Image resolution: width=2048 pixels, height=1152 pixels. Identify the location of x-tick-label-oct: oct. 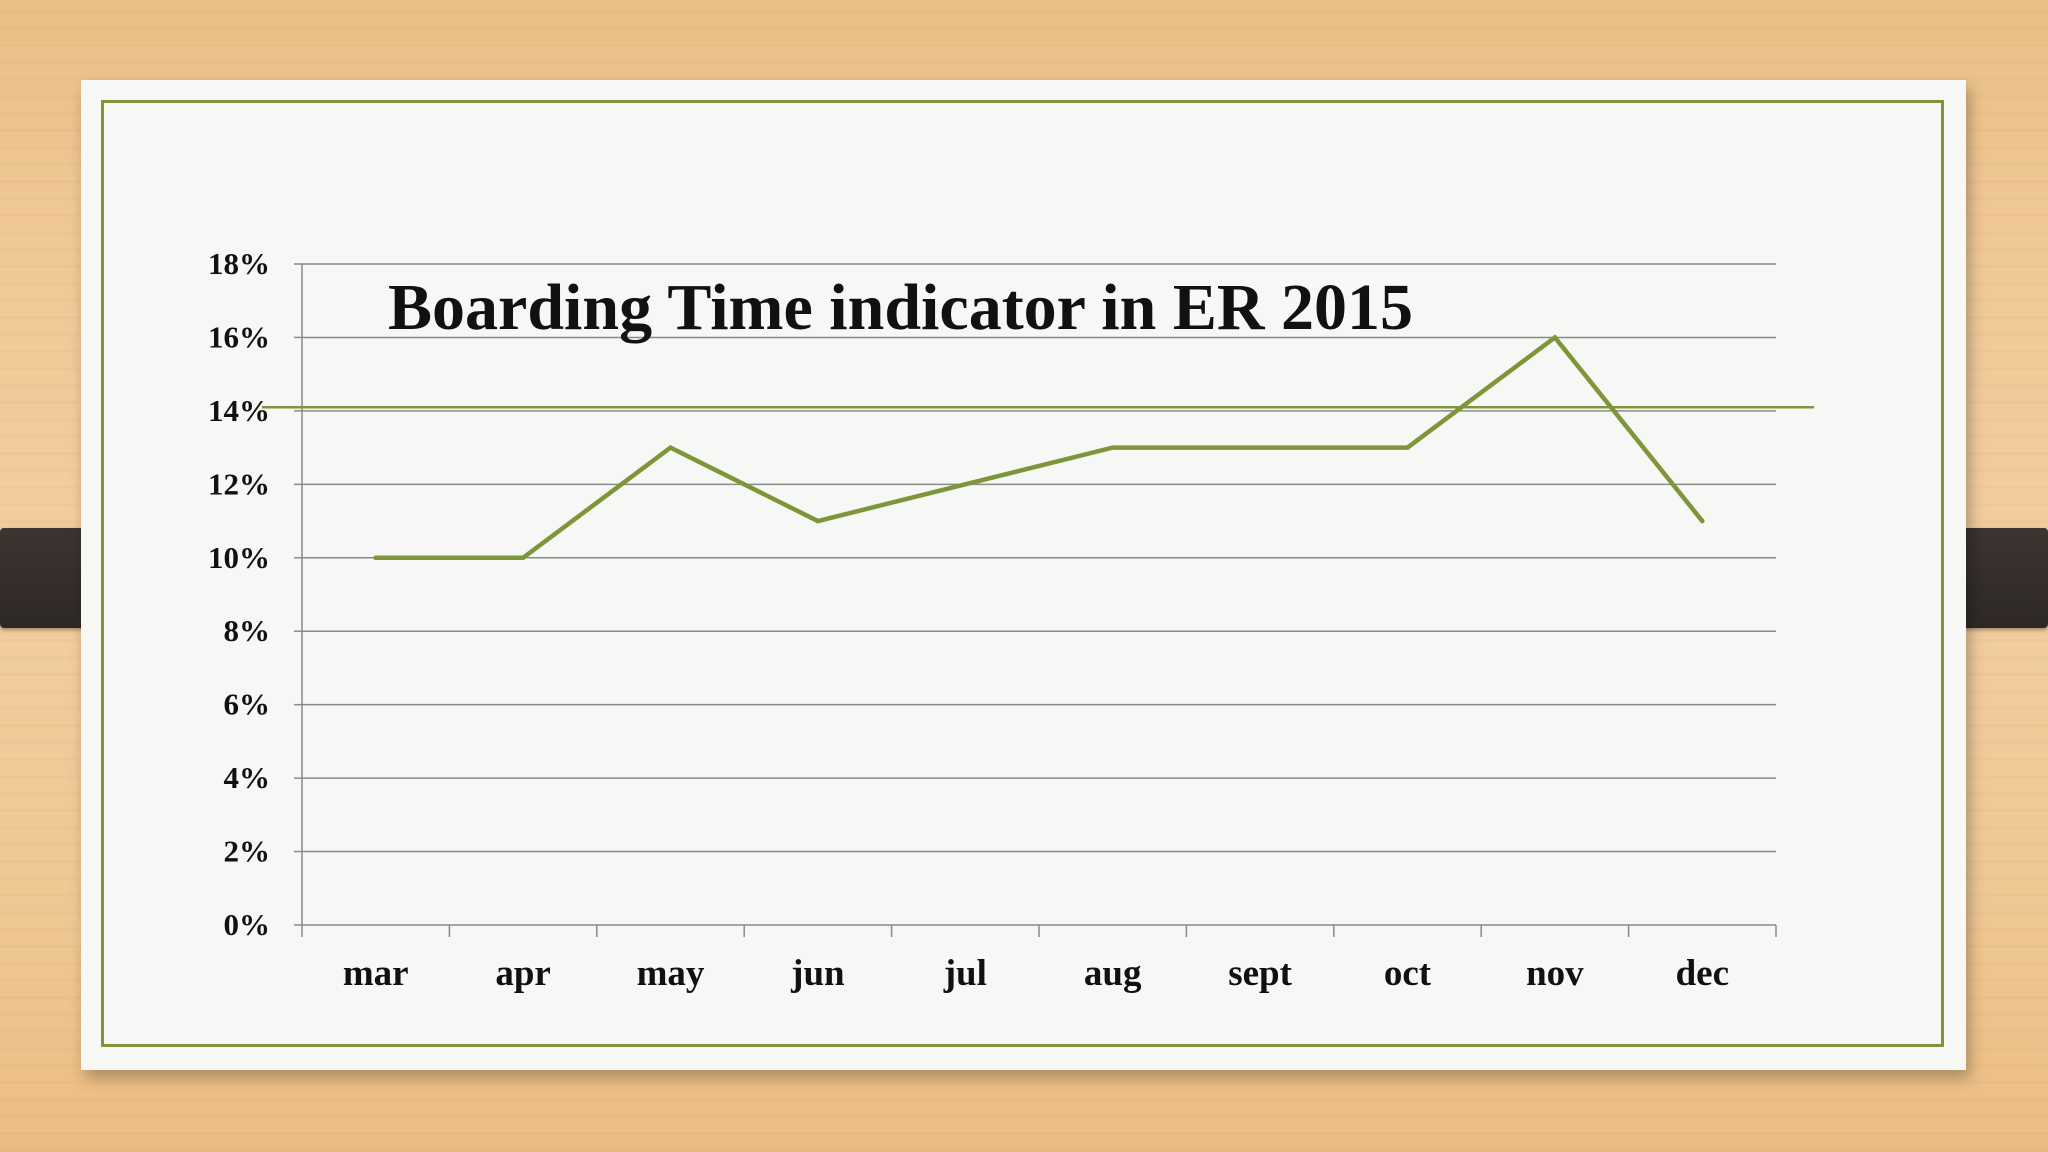
(1408, 973).